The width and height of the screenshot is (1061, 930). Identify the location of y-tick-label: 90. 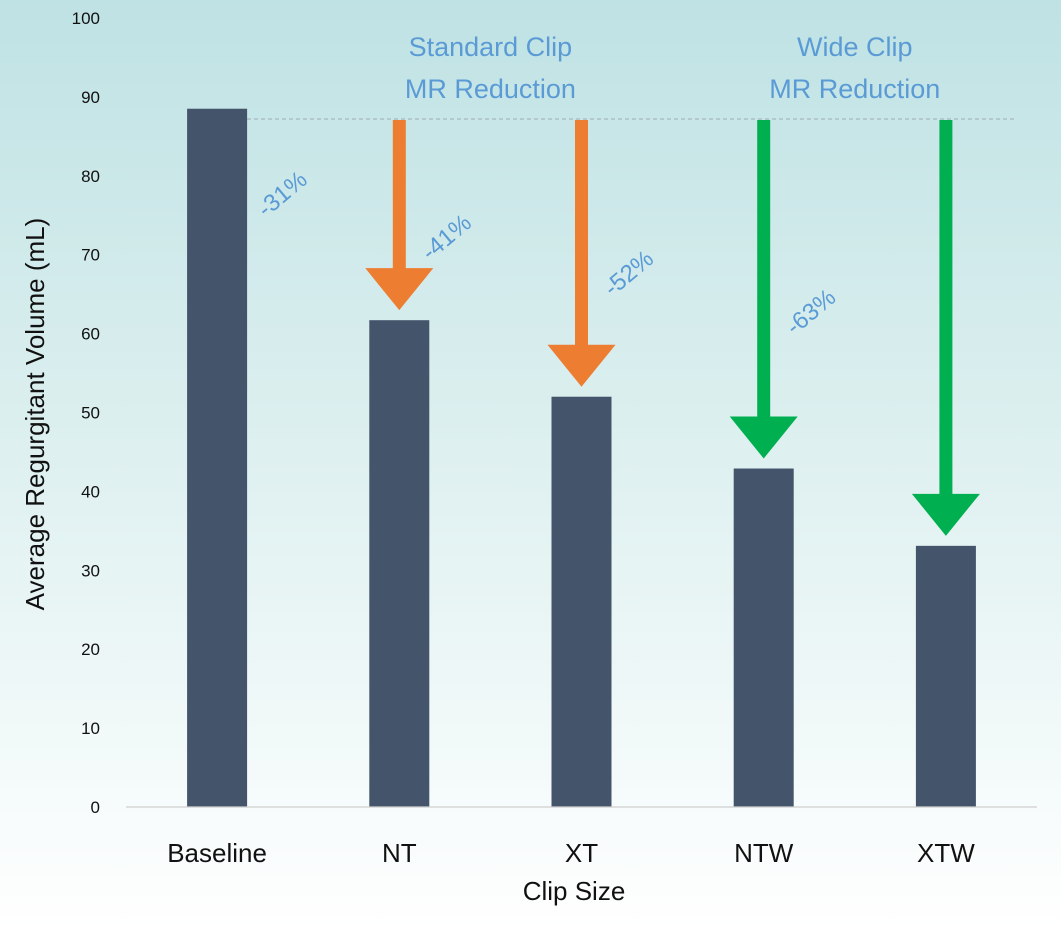
(90, 97).